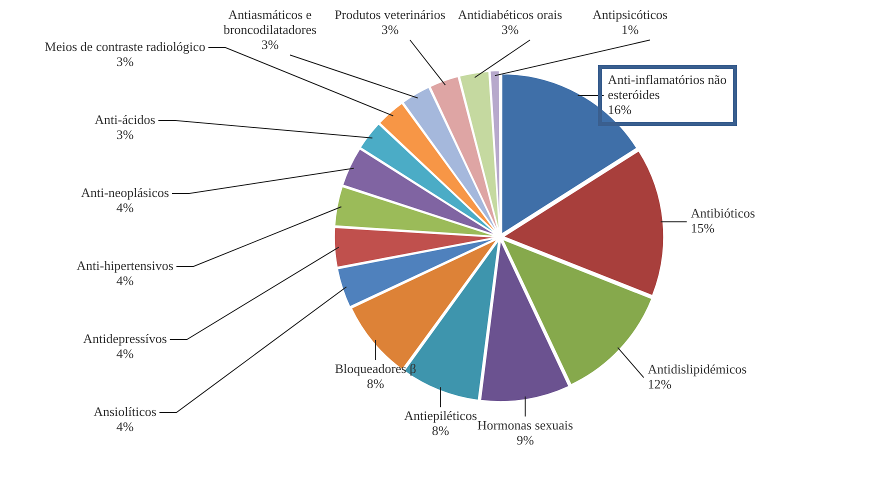 This screenshot has height=494, width=896. What do you see at coordinates (620, 109) in the screenshot?
I see `data-label: 16%` at bounding box center [620, 109].